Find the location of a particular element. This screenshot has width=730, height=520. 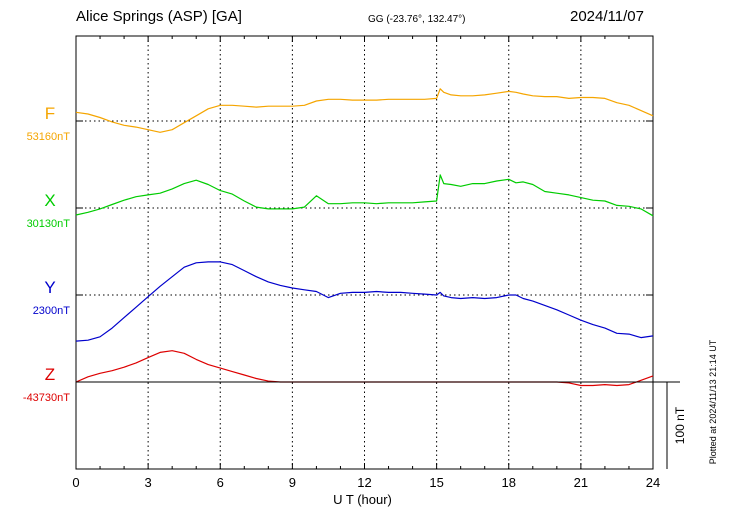

series-label-z: Z is located at coordinates (50, 374).